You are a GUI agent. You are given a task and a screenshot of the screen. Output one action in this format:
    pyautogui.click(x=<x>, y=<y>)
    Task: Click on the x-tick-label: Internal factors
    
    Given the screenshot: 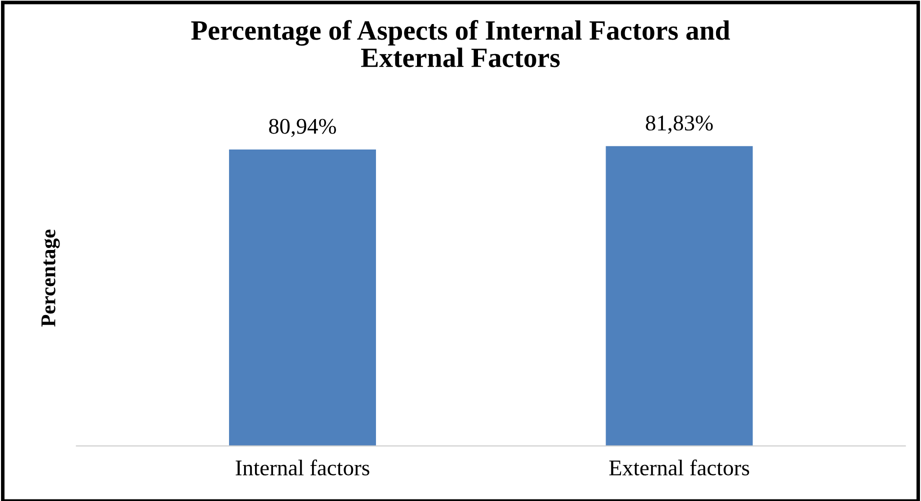 What is the action you would take?
    pyautogui.click(x=303, y=468)
    